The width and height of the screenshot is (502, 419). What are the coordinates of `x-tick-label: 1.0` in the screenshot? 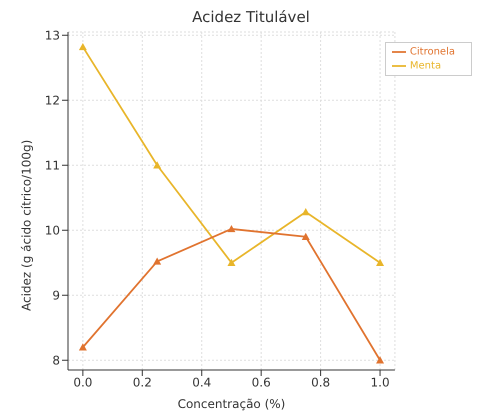 It's located at (380, 383).